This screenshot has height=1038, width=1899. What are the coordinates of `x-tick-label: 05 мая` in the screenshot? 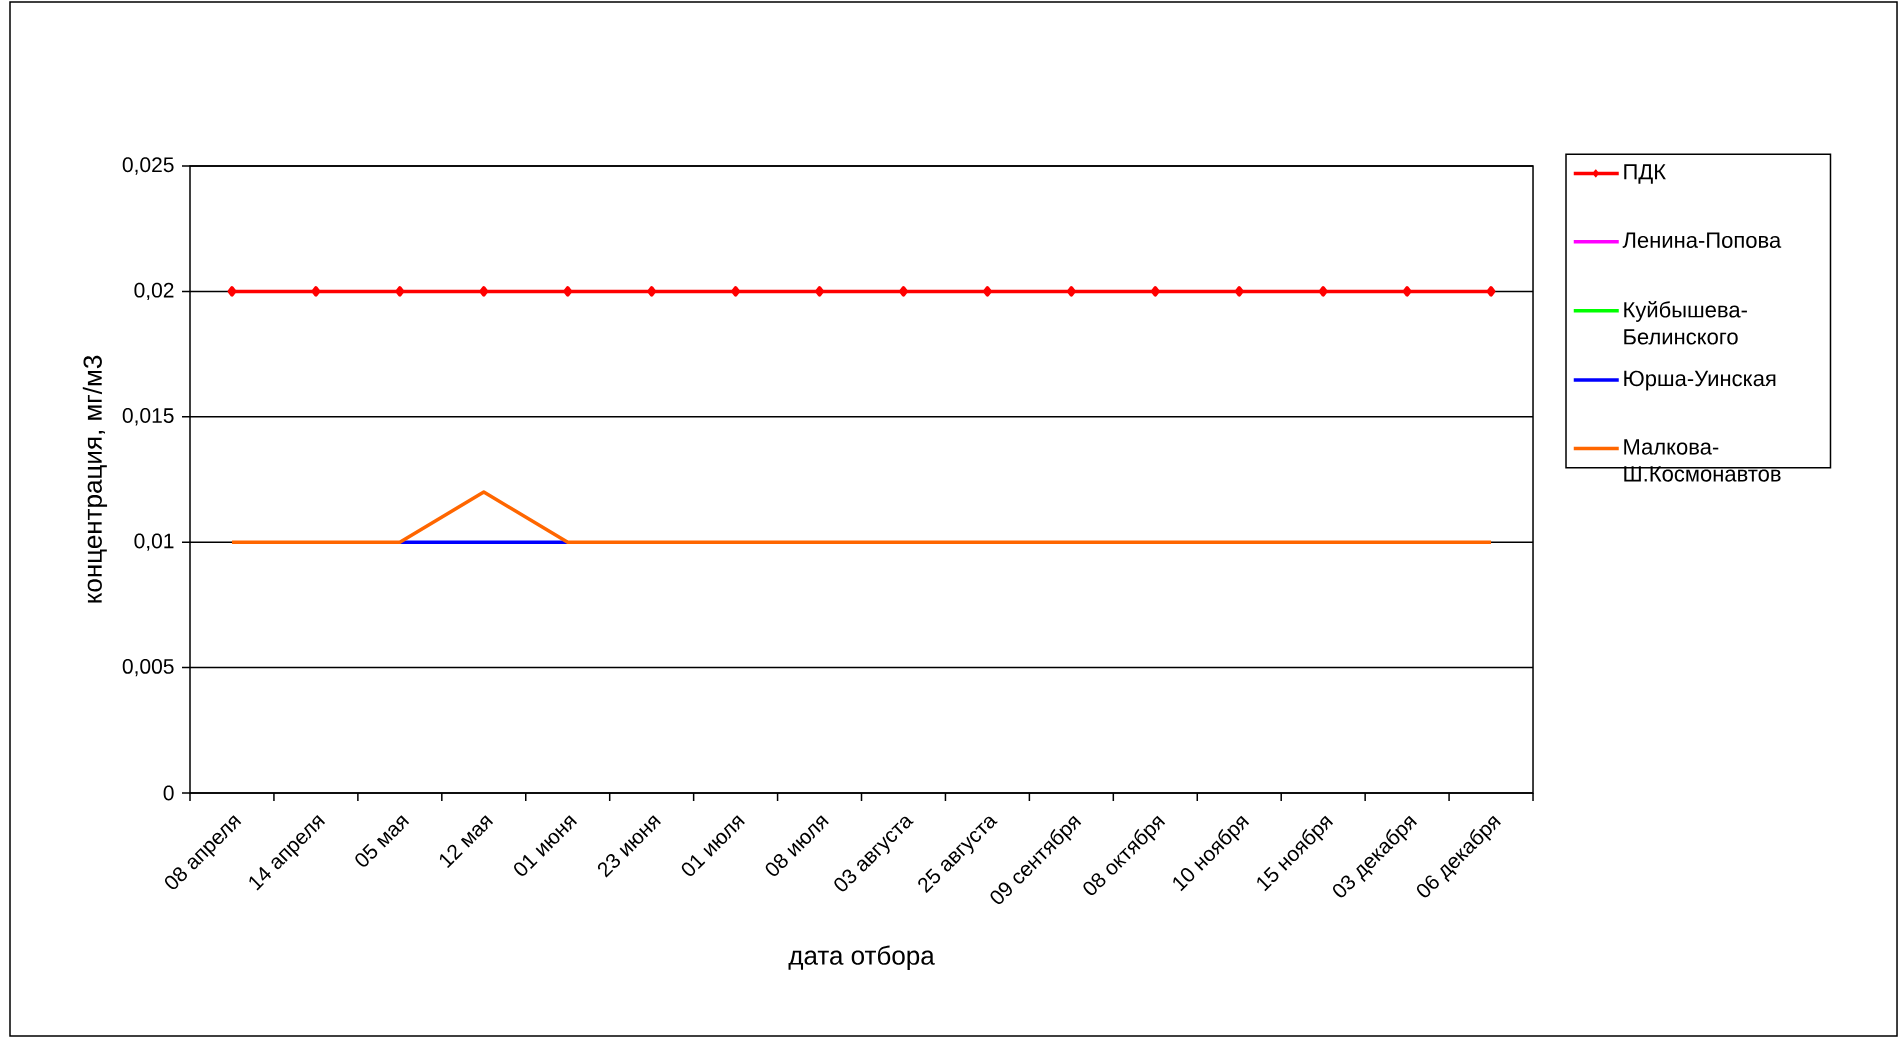 It's located at (382, 841).